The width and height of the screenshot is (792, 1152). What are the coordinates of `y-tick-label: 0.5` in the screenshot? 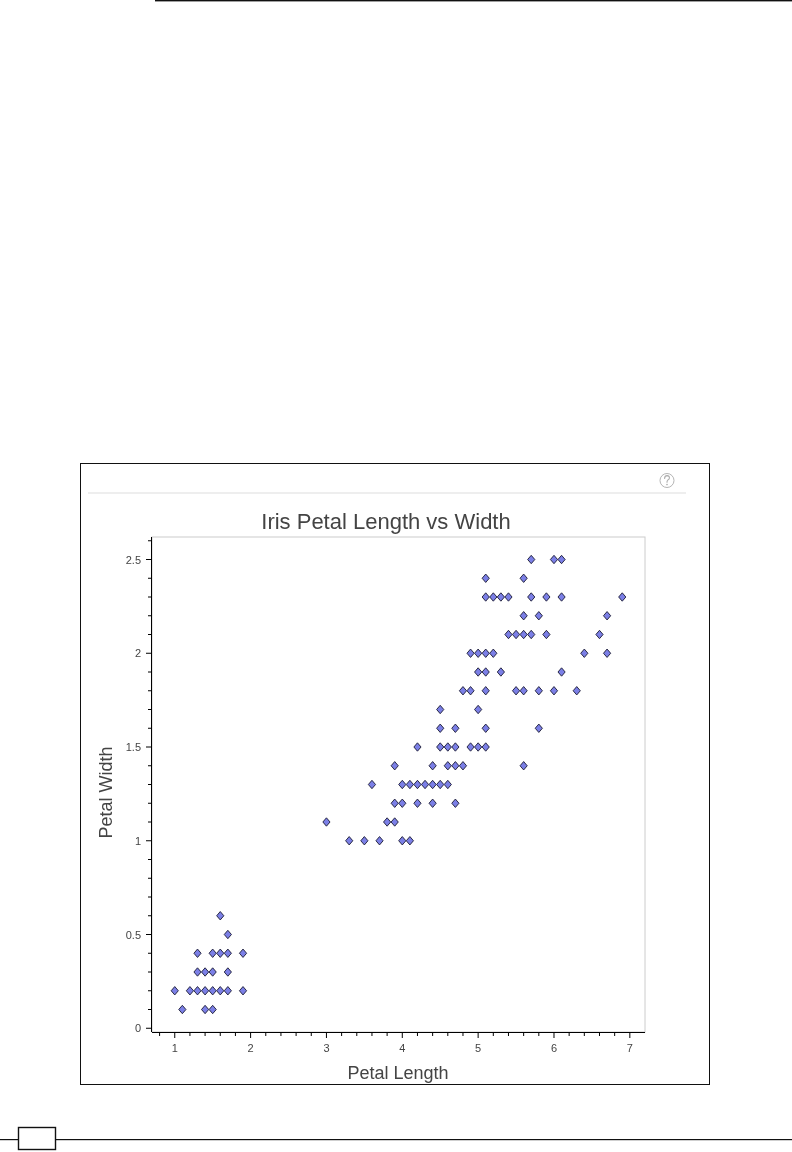 It's located at (133, 934).